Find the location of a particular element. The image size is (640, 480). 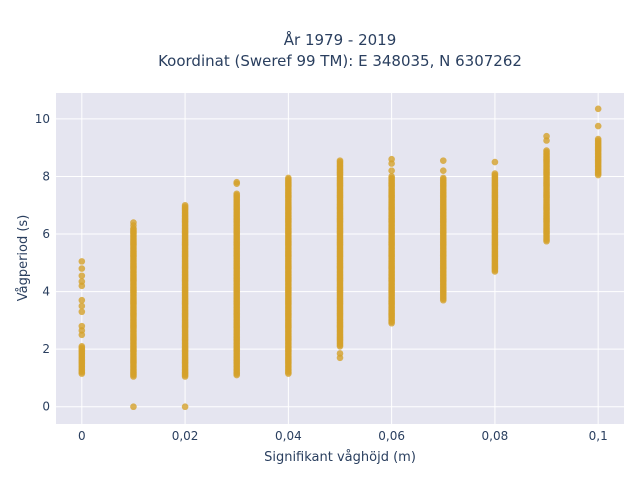

y-tick-label: 4 is located at coordinates (46, 292).